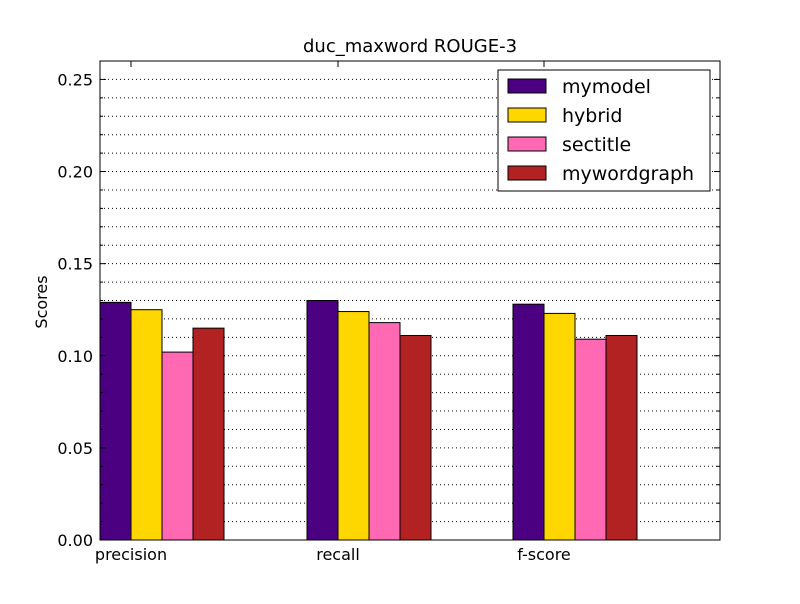 Image resolution: width=800 pixels, height=604 pixels. Describe the element at coordinates (592, 116) in the screenshot. I see `legend-label-hybrid: hybrid` at that location.